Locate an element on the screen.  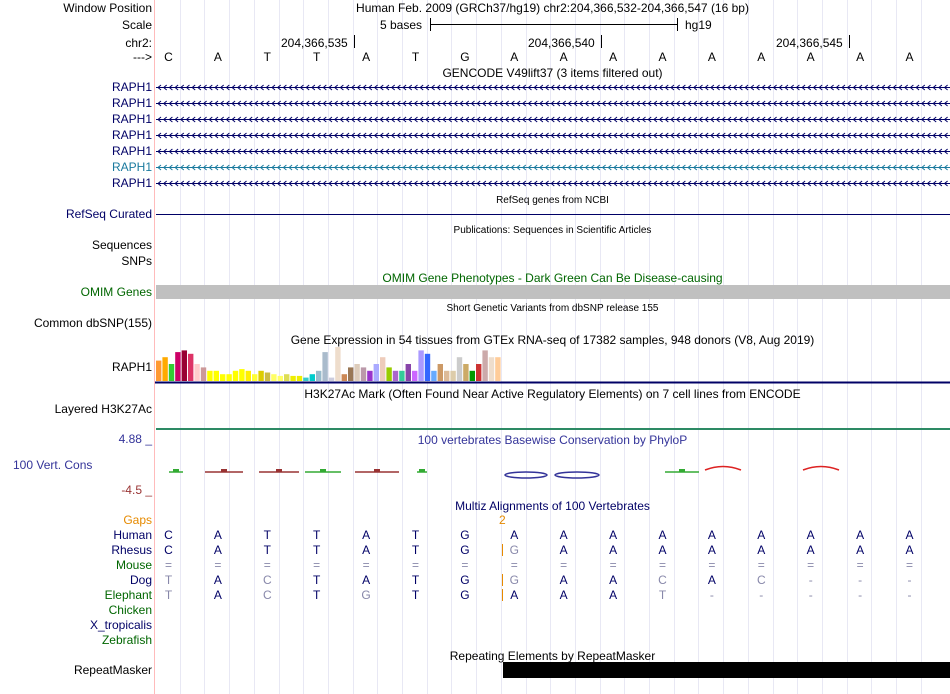
sequences-track-label: Sequences is located at coordinates (121, 245).